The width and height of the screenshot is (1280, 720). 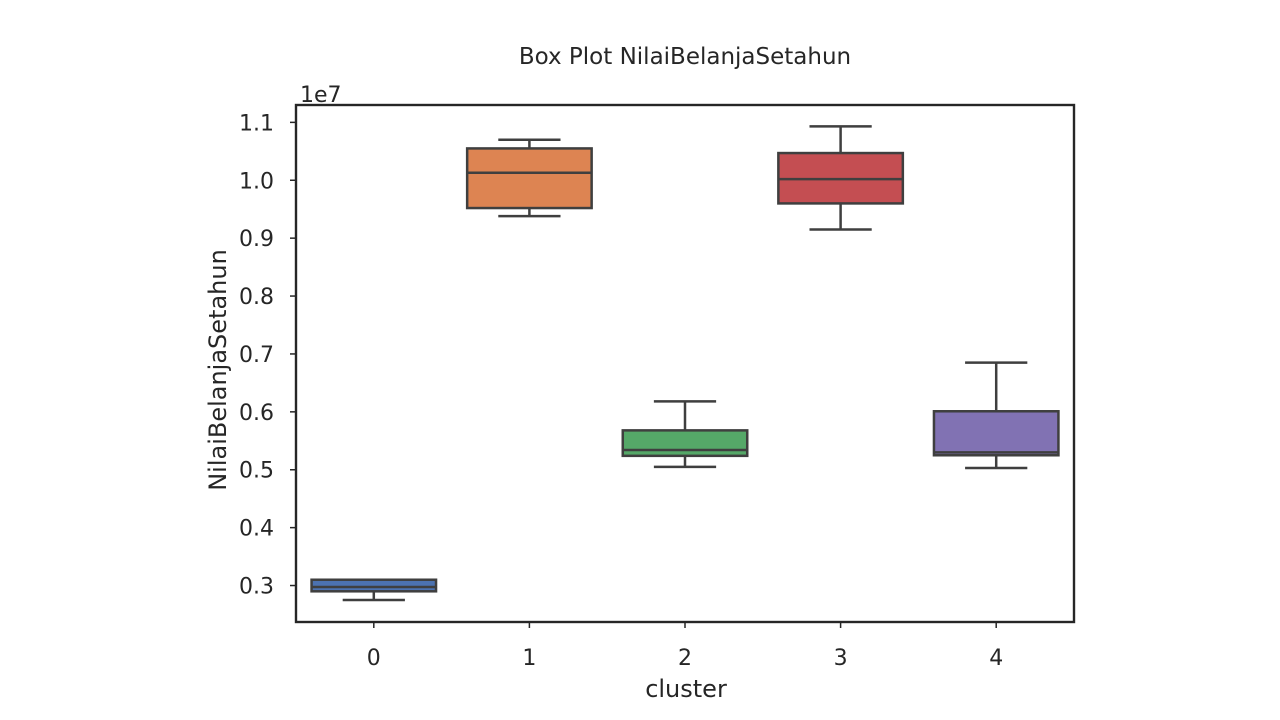 I want to click on x-tick-label: 3, so click(x=841, y=658).